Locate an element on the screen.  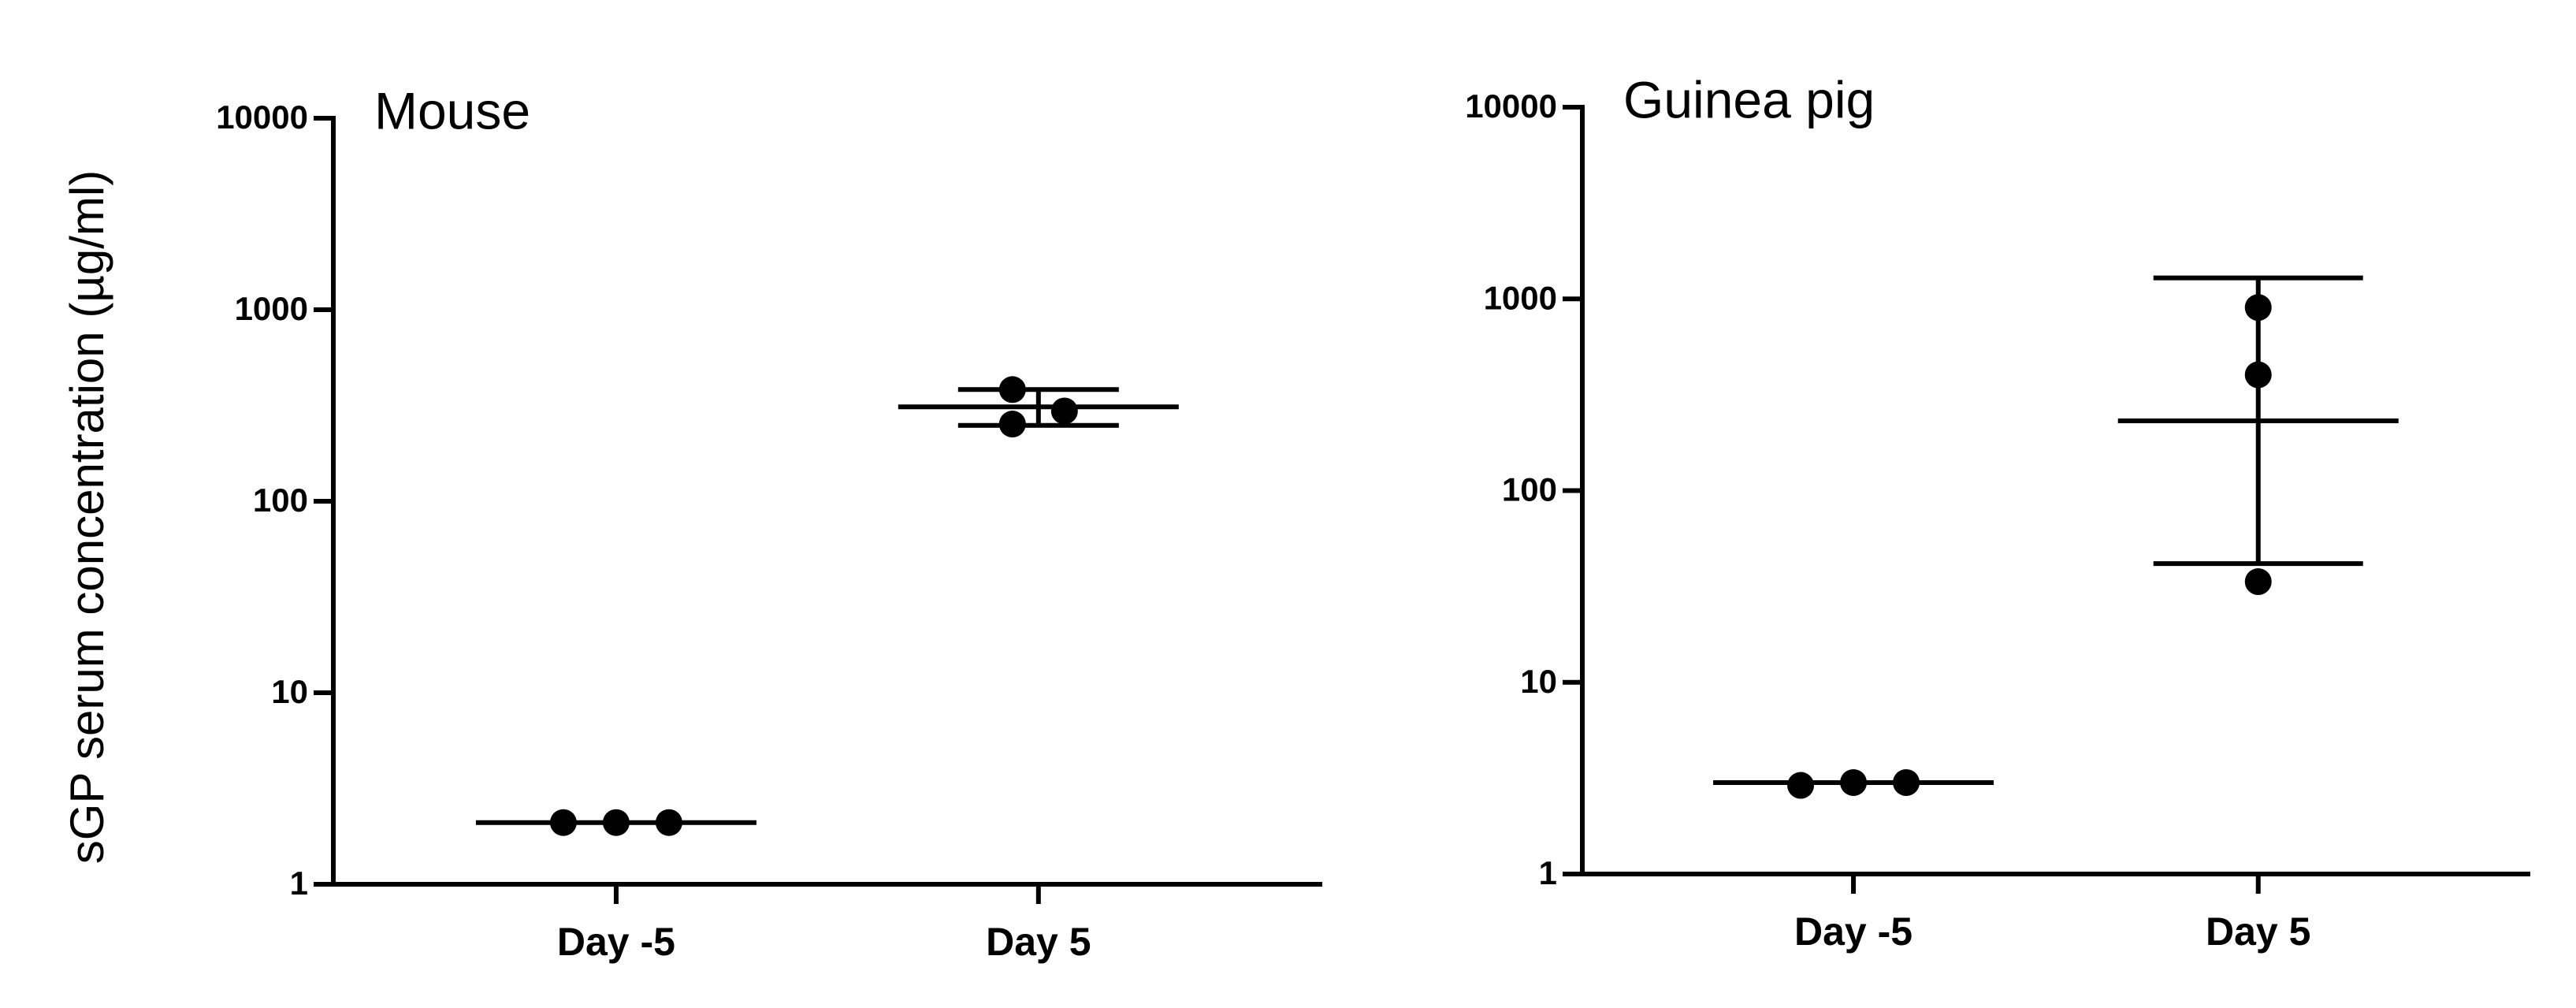
y-axis-label: sGP serum concentration (µg/ml) is located at coordinates (87, 517).